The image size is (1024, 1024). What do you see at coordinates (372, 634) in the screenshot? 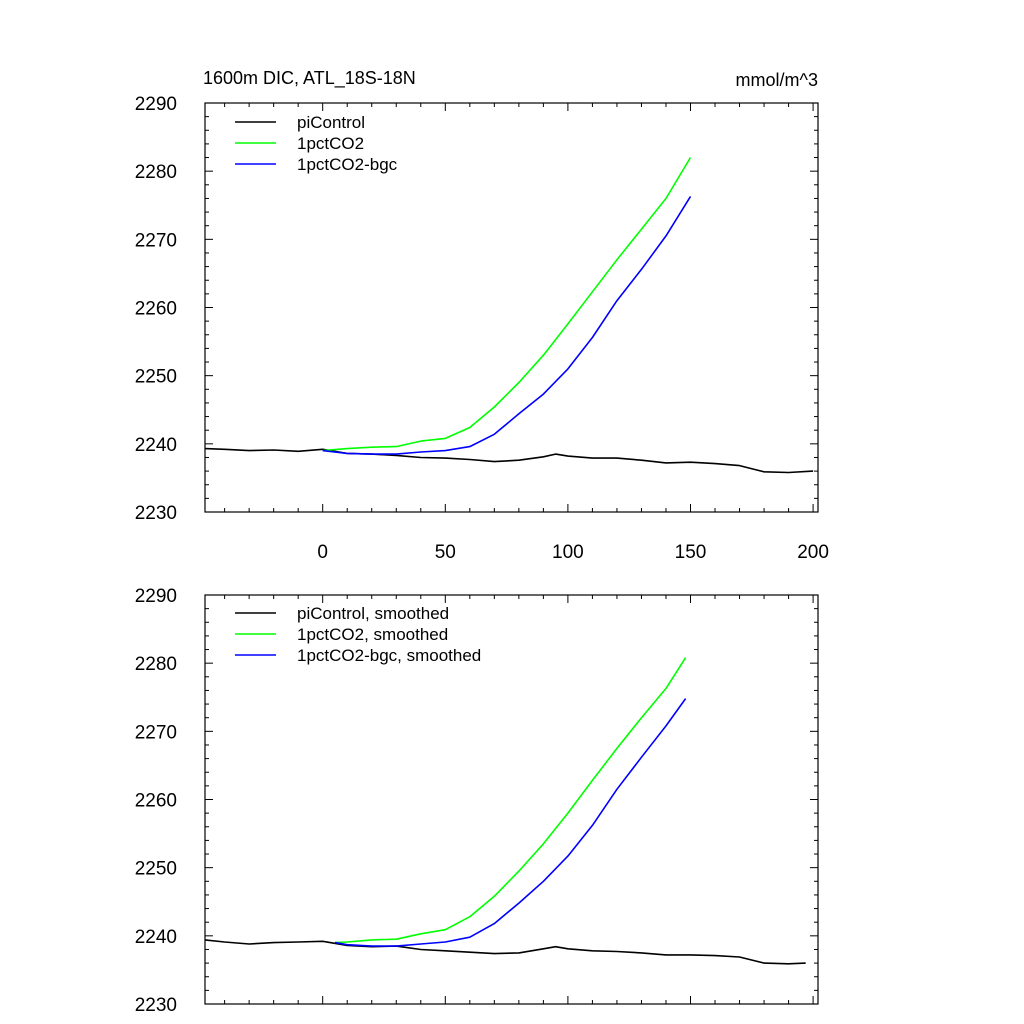
I see `legend-entry: 1pctCO2, smoothed` at bounding box center [372, 634].